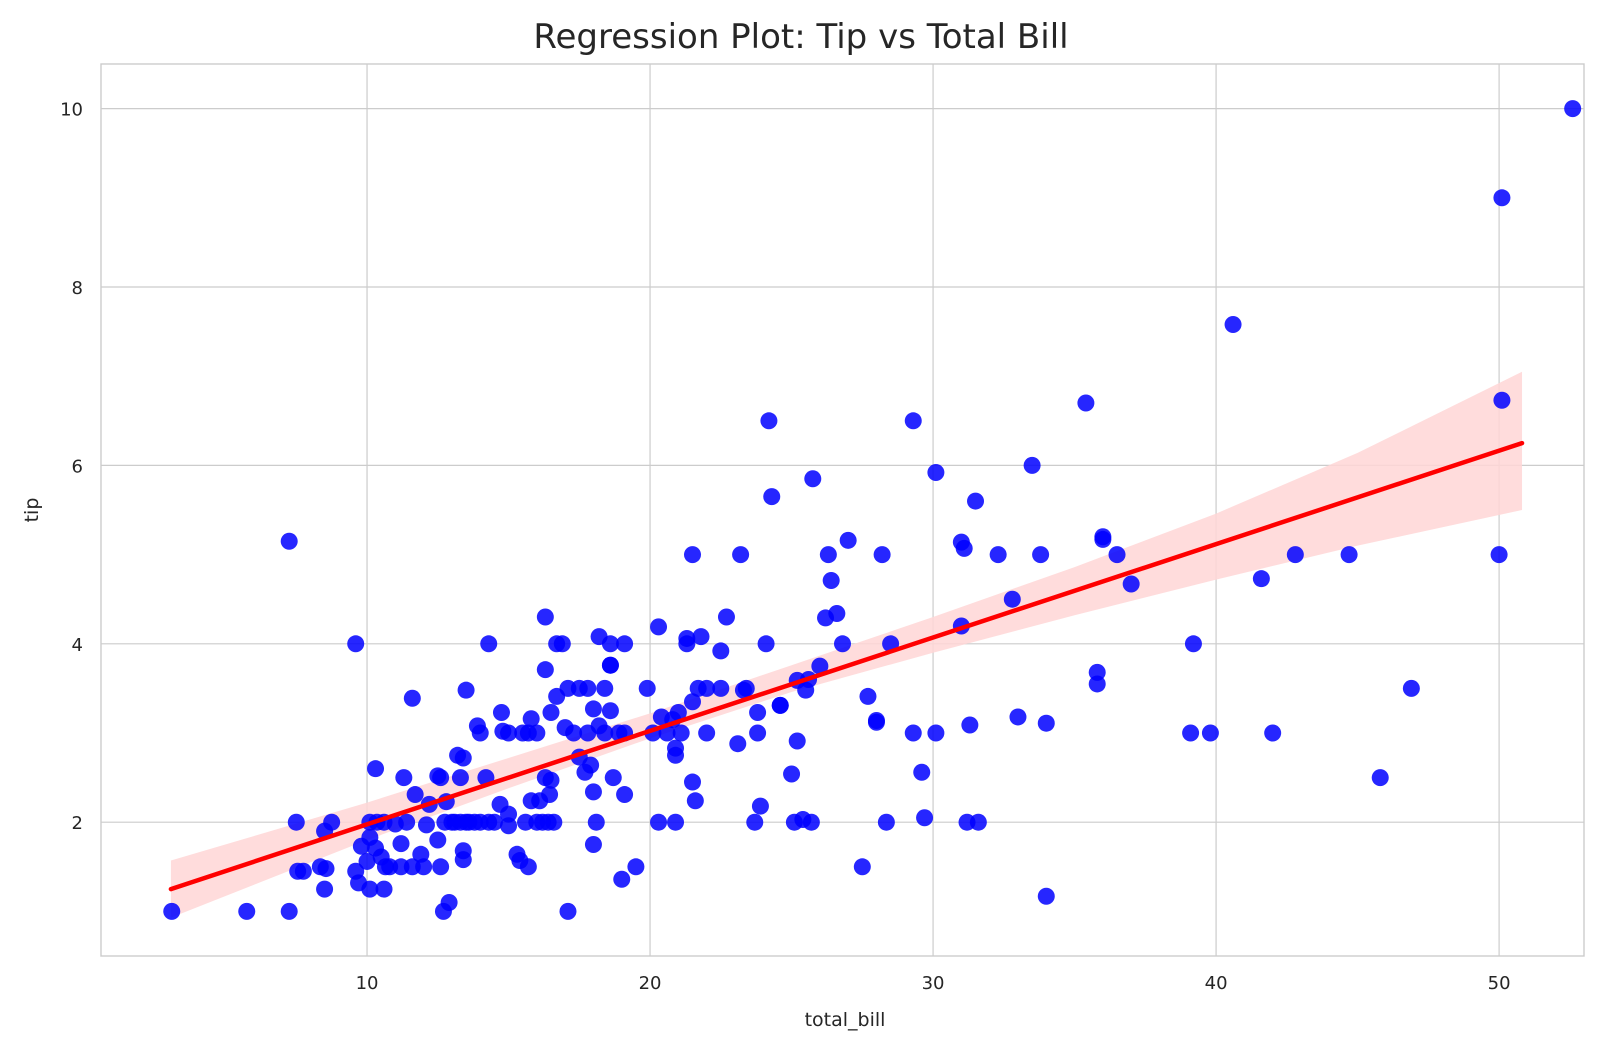  I want to click on x-tick-label: 30, so click(933, 983).